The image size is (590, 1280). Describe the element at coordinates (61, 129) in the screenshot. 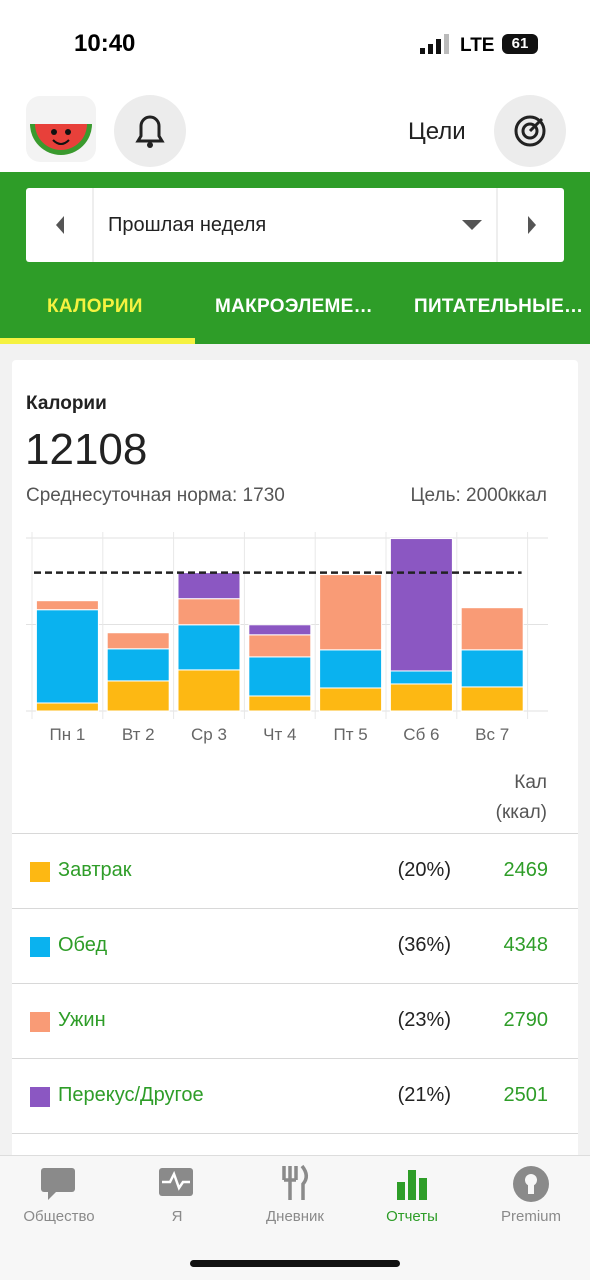

I see `app-logo` at that location.